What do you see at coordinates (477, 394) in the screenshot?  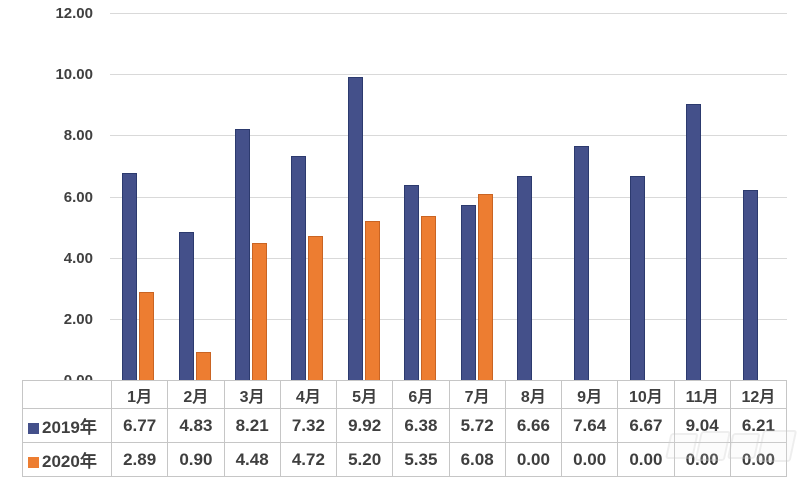 I see `table-col-header: 7月` at bounding box center [477, 394].